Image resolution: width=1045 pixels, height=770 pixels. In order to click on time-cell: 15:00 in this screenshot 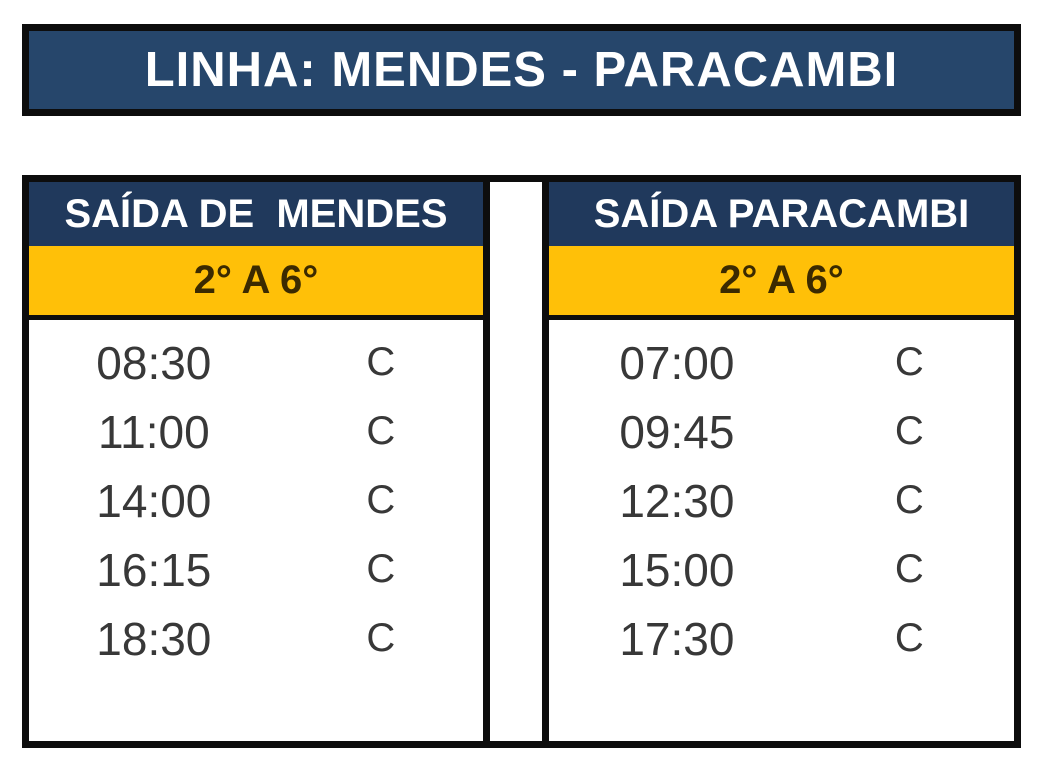, I will do `click(677, 569)`.